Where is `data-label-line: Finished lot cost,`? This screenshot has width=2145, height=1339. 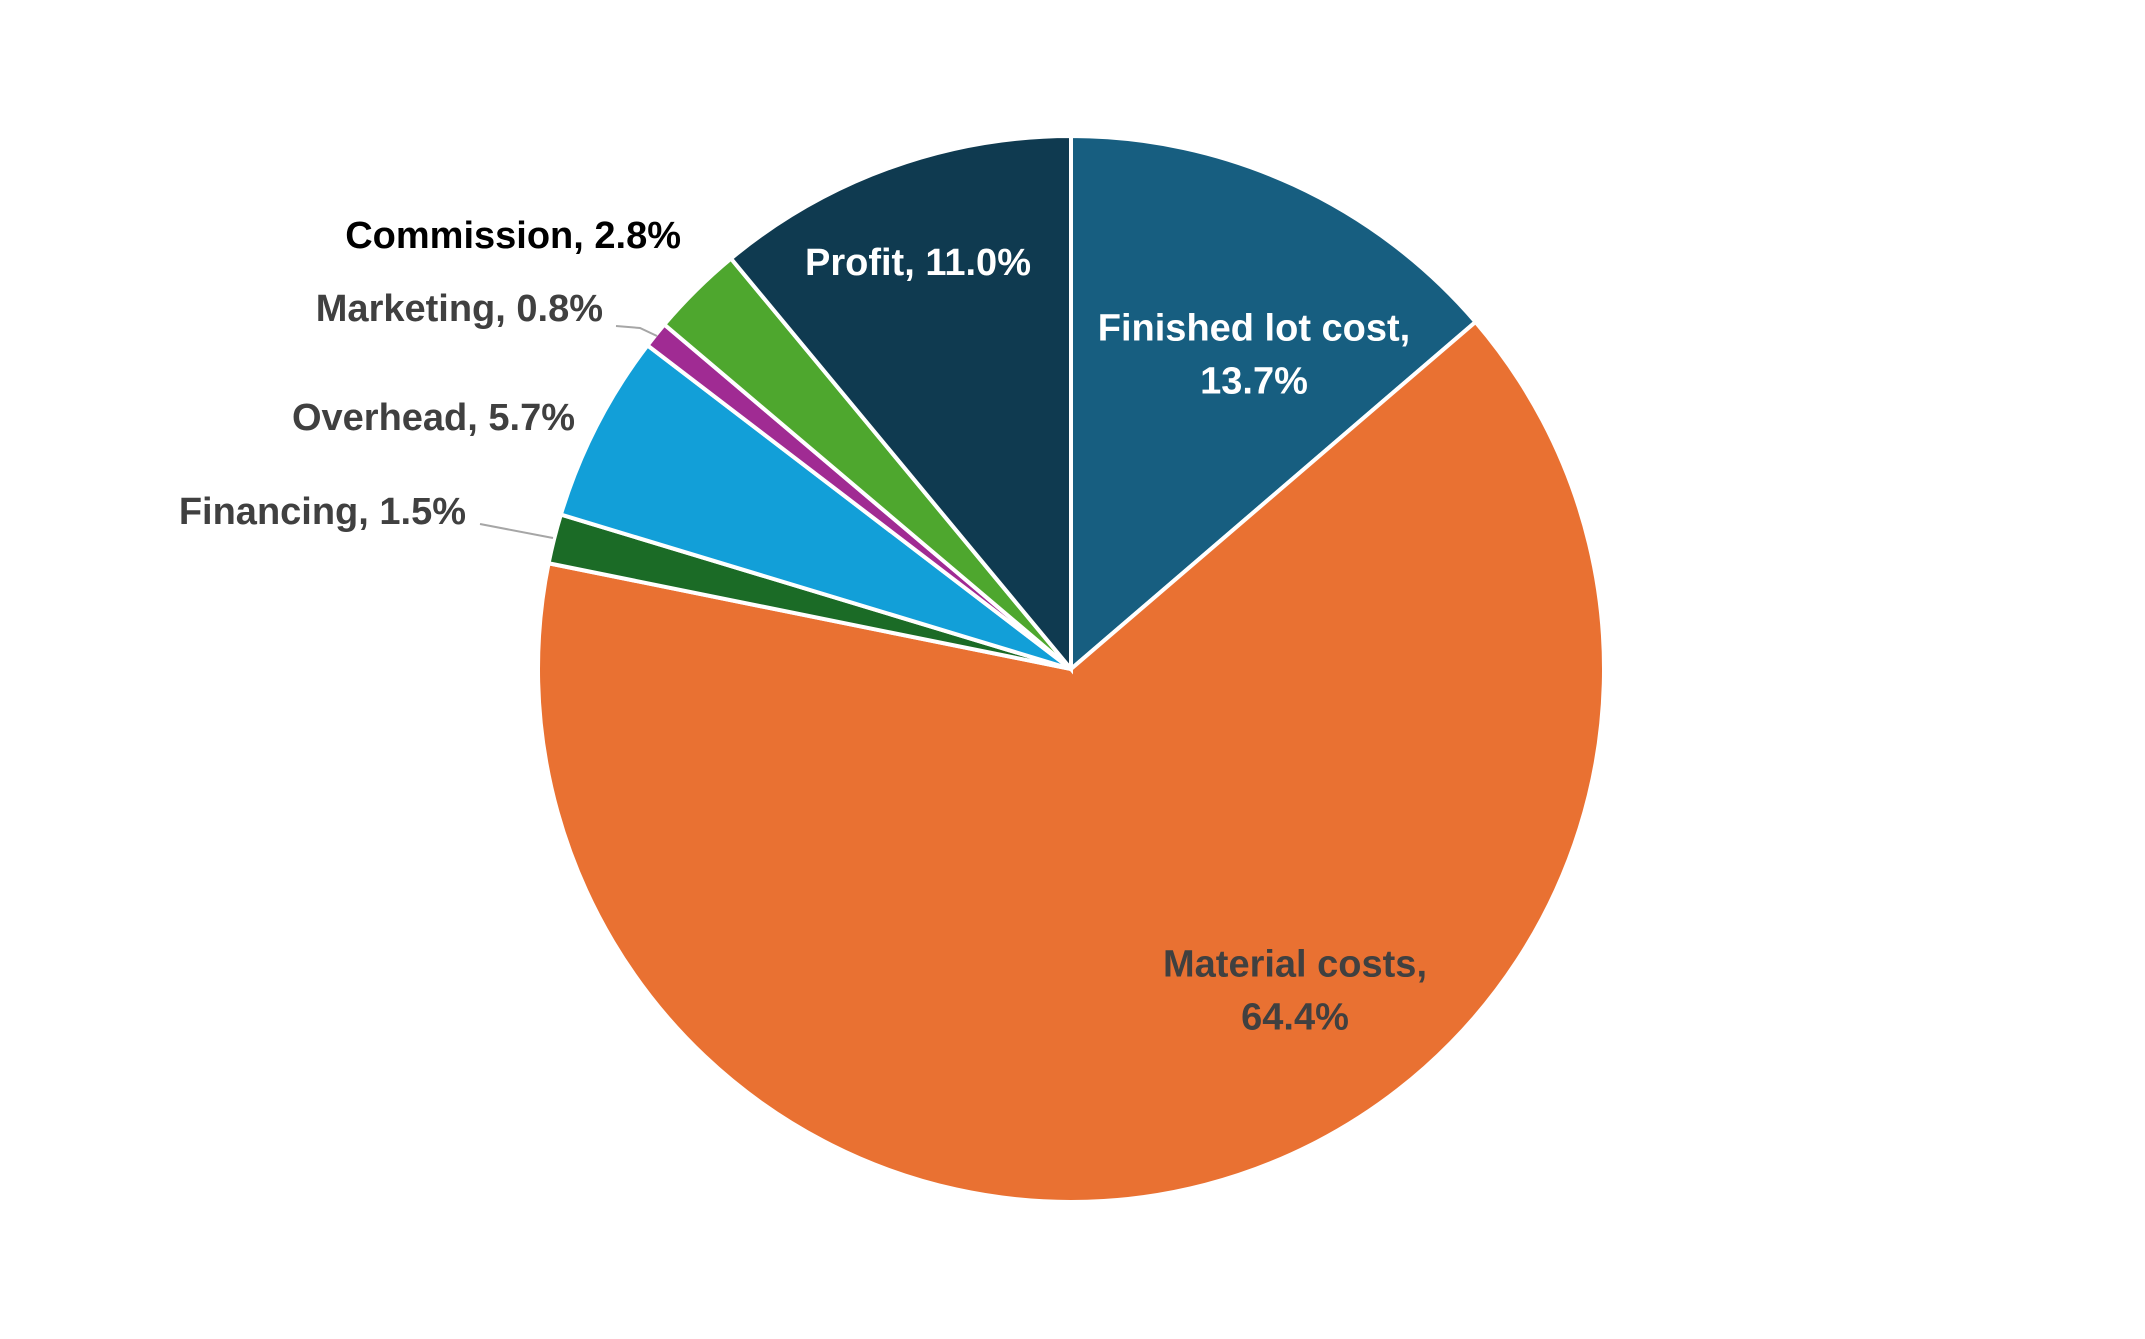
data-label-line: Finished lot cost, is located at coordinates (1254, 328).